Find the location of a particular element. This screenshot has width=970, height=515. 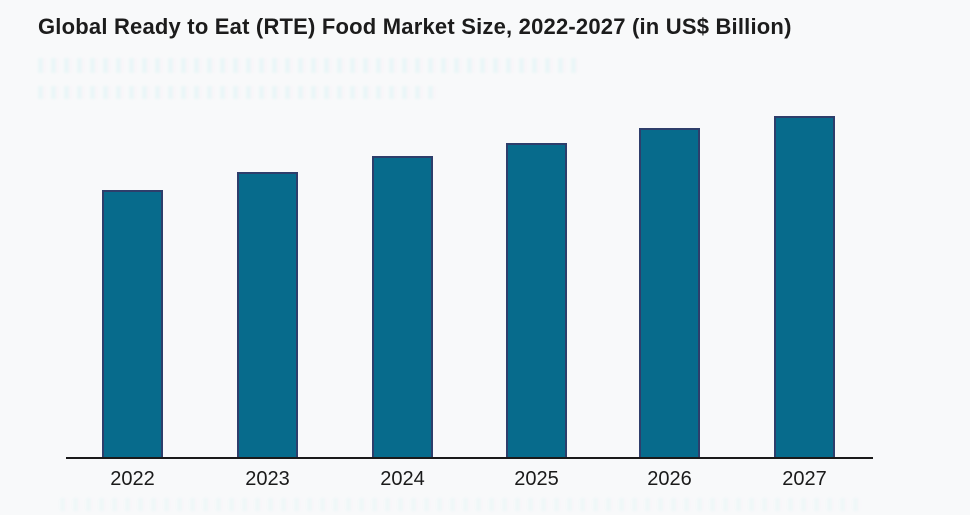

x-tick-label-2024: 2024 is located at coordinates (402, 479).